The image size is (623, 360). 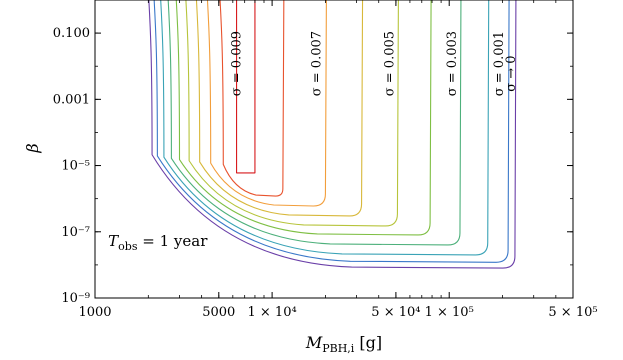 What do you see at coordinates (75, 232) in the screenshot?
I see `y-tick-label: 10⁻⁷` at bounding box center [75, 232].